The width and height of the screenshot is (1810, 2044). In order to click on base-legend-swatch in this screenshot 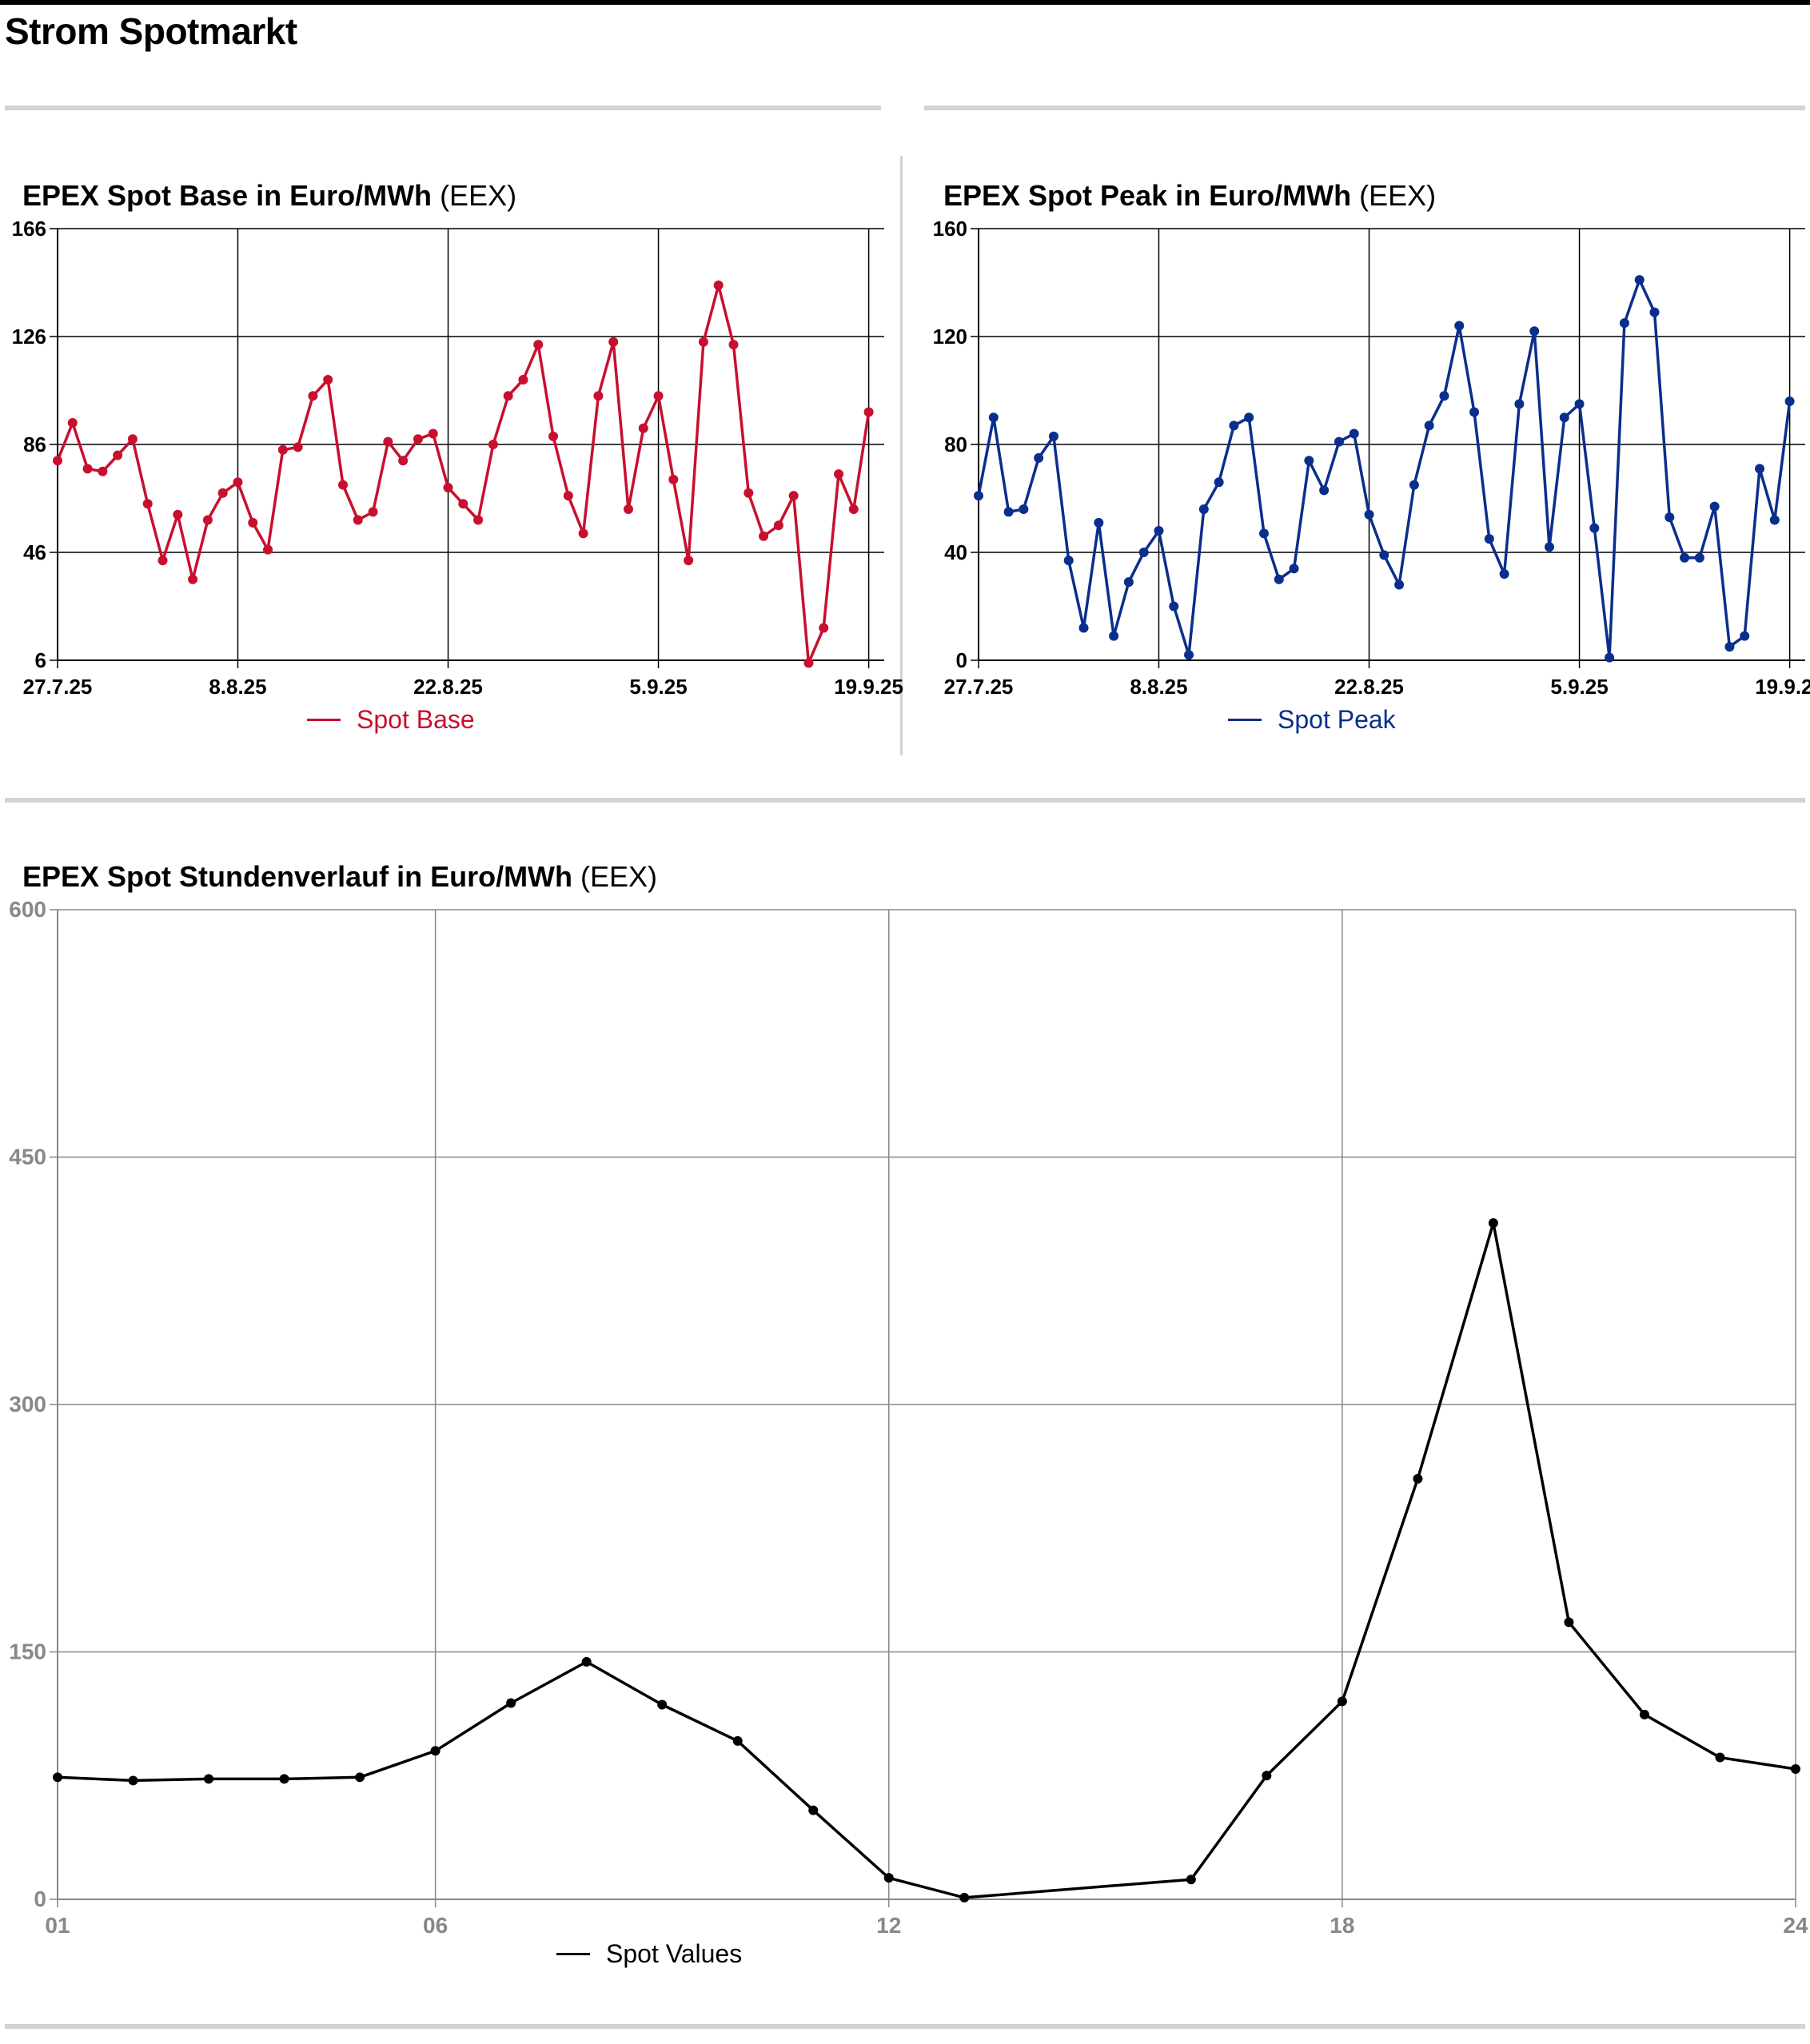, I will do `click(324, 720)`.